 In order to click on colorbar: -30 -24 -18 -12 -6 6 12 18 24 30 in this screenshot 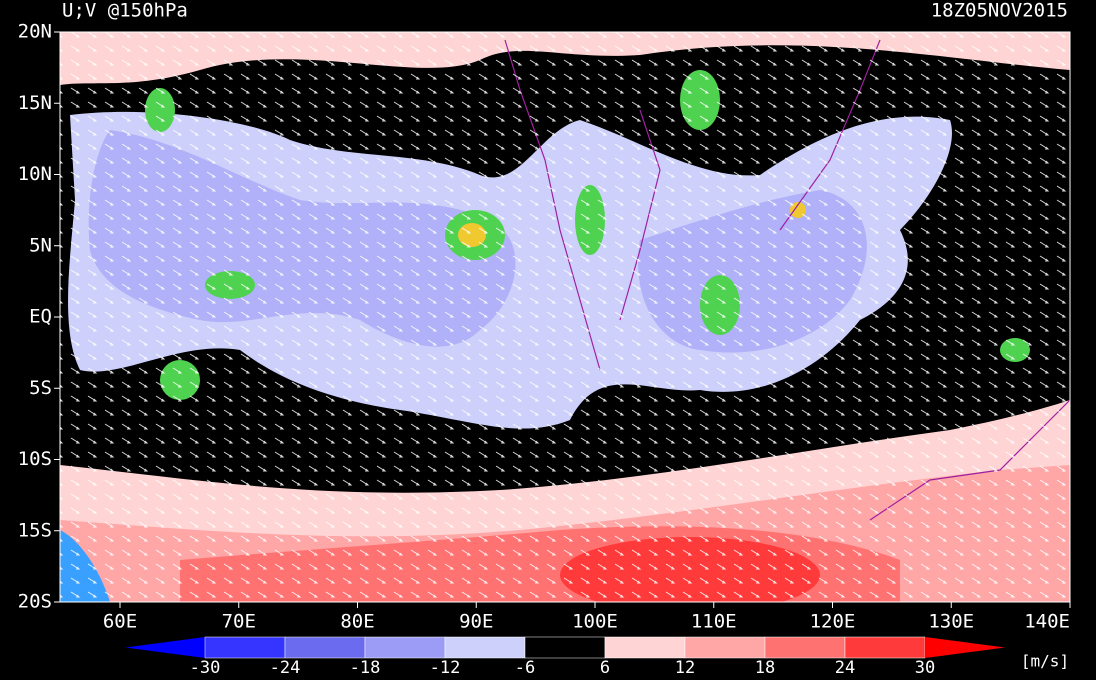, I will do `click(565, 657)`.